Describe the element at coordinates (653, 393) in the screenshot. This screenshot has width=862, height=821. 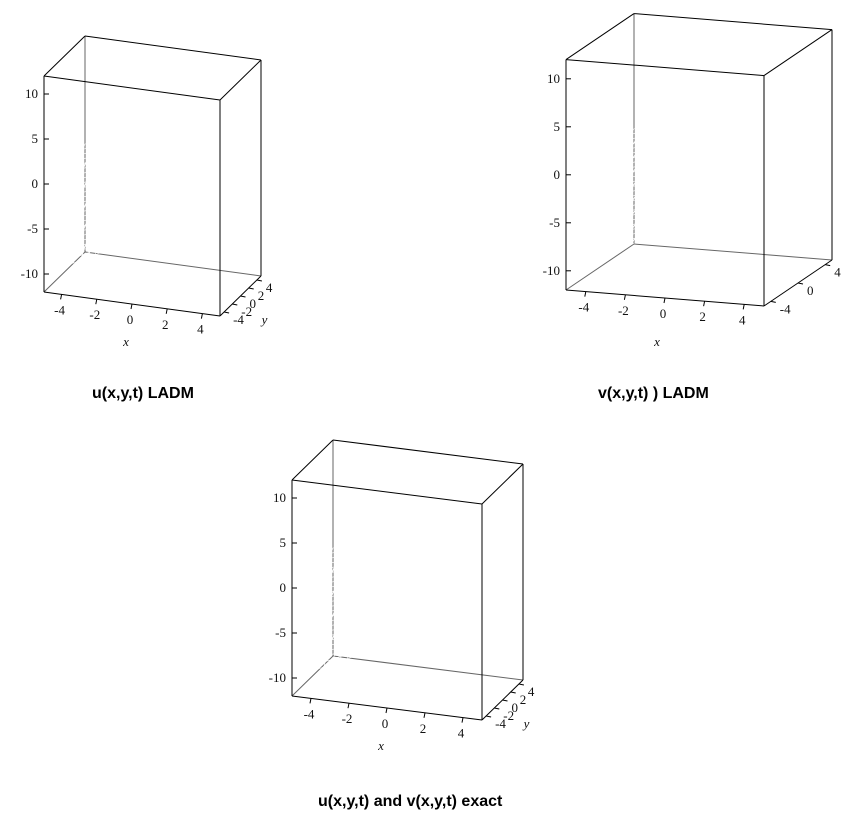
I see `caption-v-ladm: v(x,y,t) ) LADM` at that location.